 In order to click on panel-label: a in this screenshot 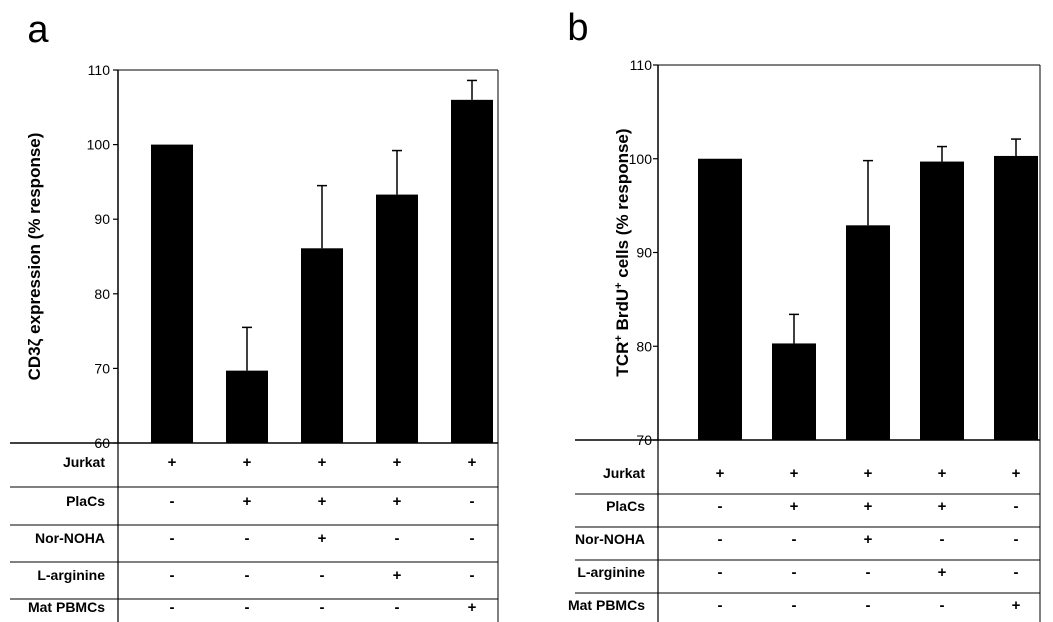, I will do `click(38, 30)`.